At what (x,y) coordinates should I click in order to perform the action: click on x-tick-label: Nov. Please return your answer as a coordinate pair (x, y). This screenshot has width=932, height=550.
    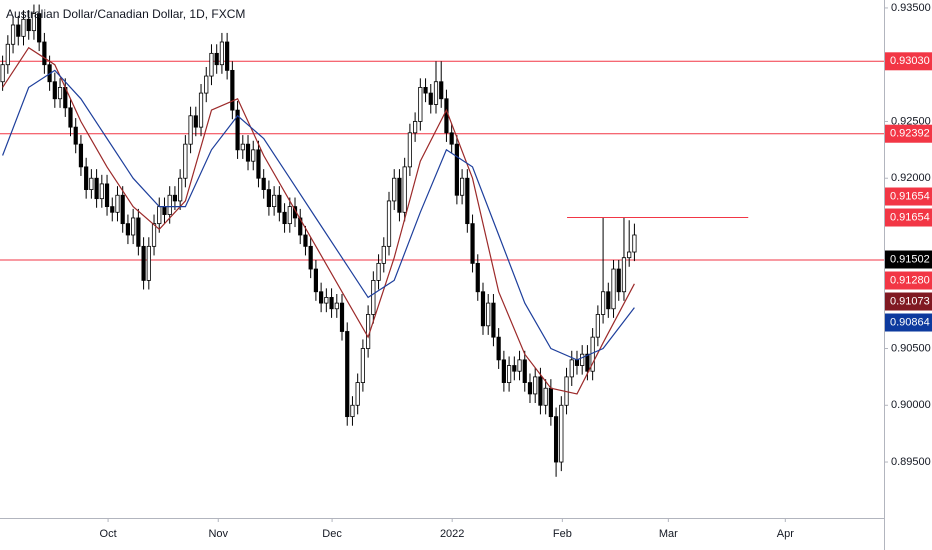
    Looking at the image, I should click on (218, 534).